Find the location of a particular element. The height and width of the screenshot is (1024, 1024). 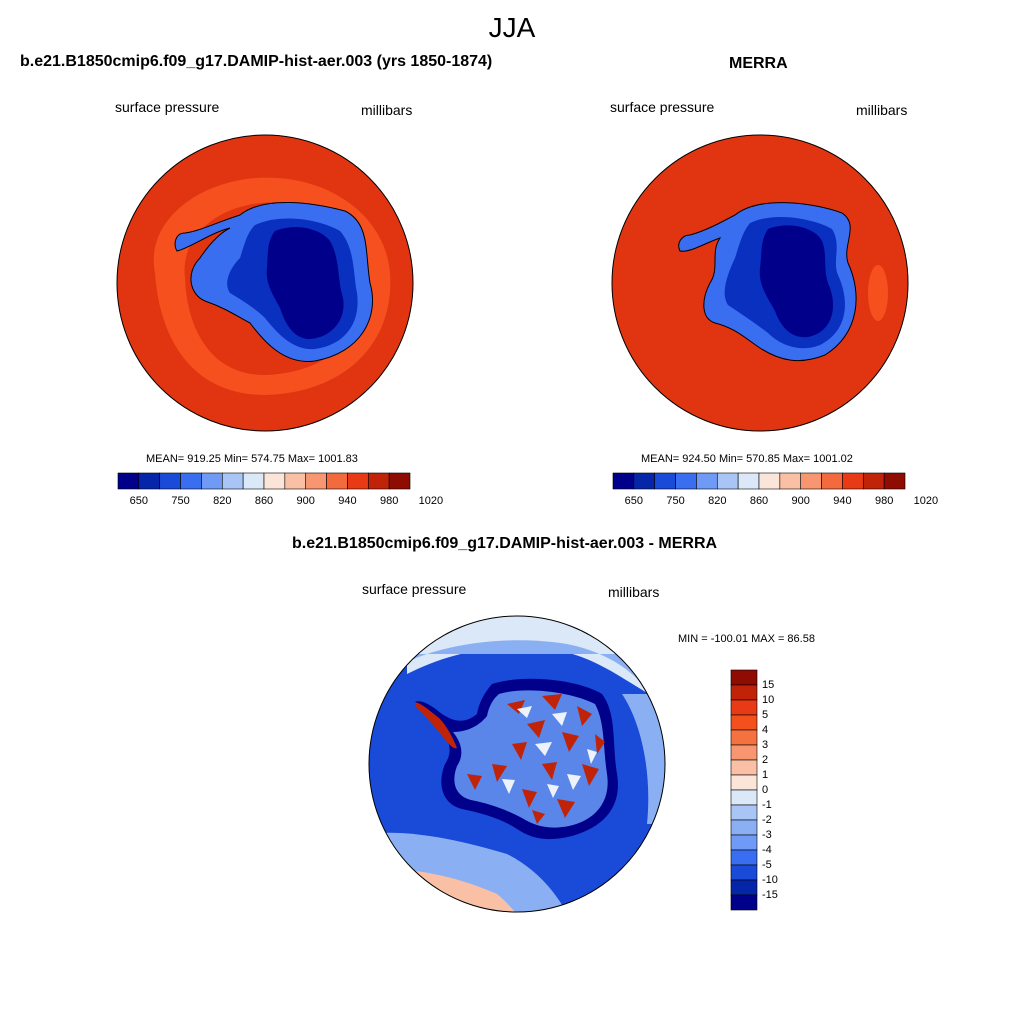

model-ice-core is located at coordinates (305, 283).